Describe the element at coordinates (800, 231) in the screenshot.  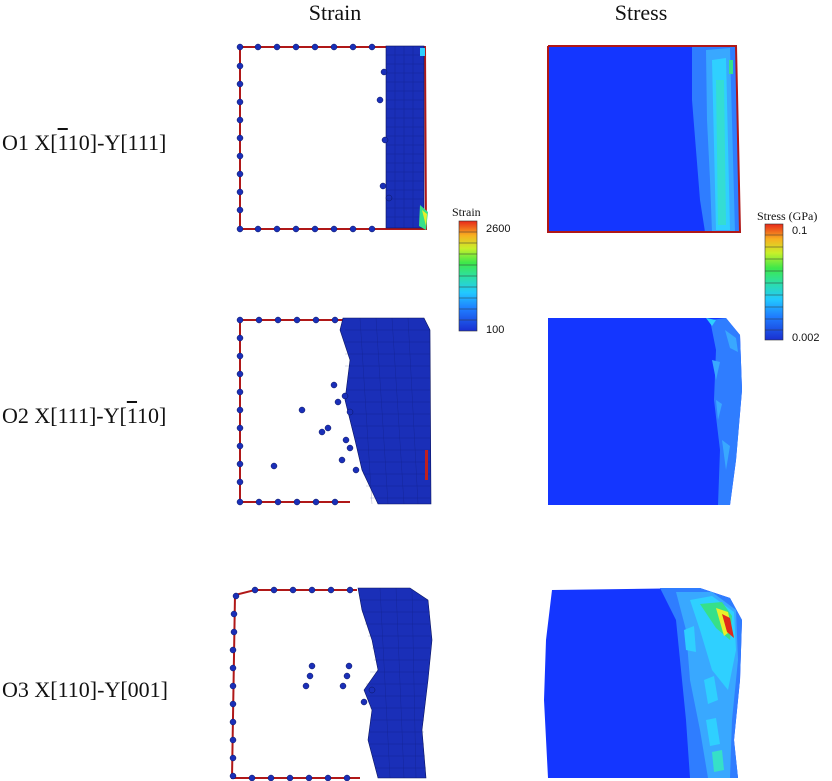
I see `stress-colorbar-max: 0.1` at that location.